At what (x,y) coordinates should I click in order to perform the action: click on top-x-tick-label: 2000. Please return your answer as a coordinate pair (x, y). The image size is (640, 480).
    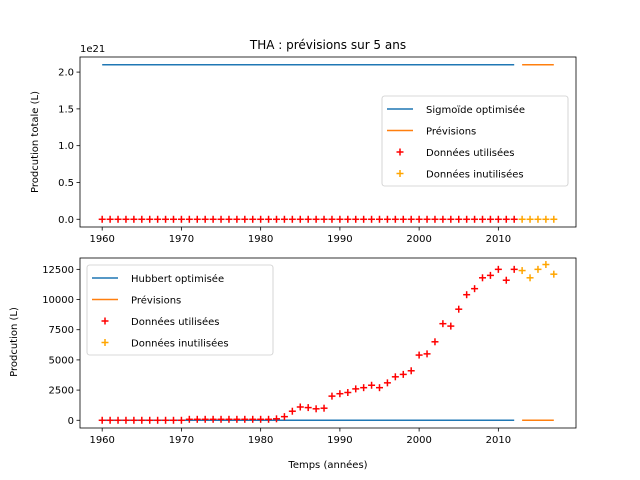
    Looking at the image, I should click on (418, 239).